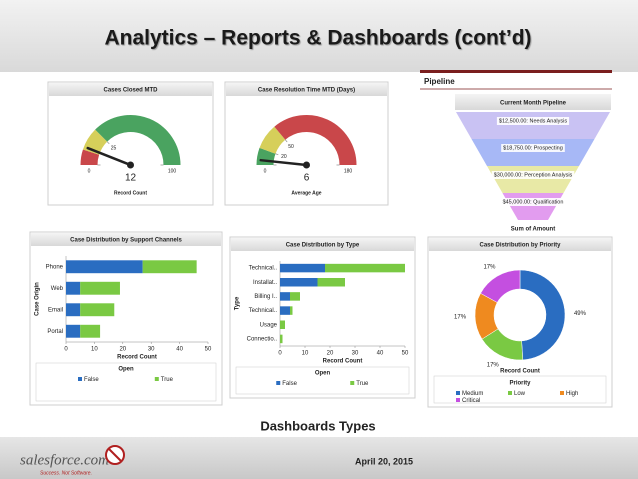  I want to click on y-tick-label: Phone, so click(55, 267).